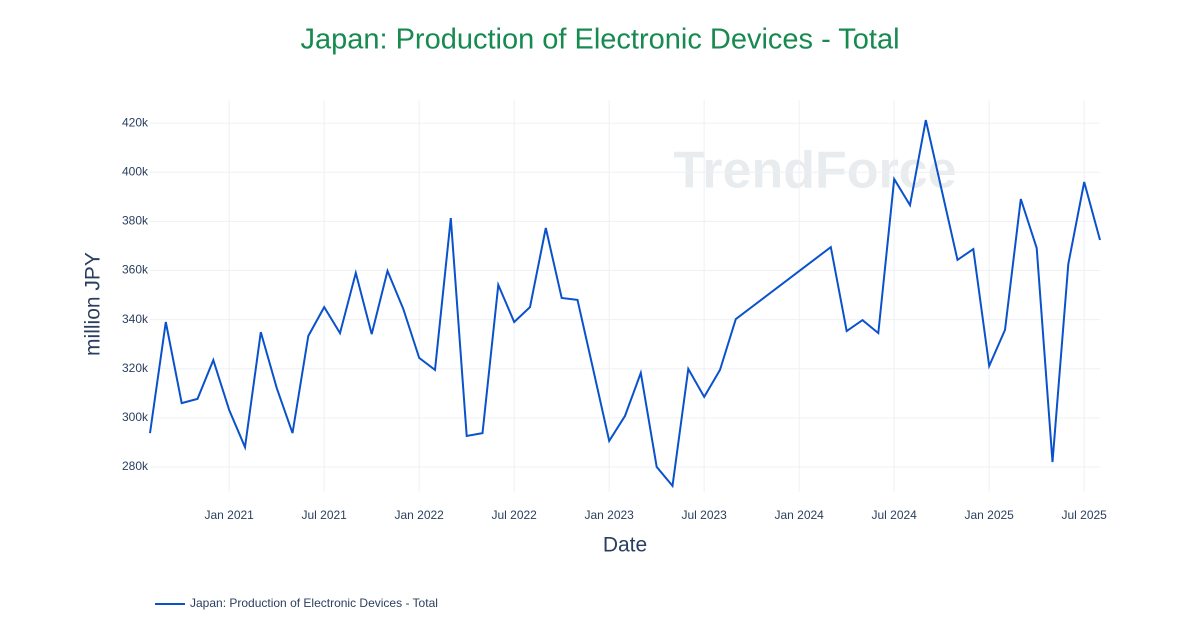  What do you see at coordinates (814, 171) in the screenshot?
I see `watermark: TrendForce` at bounding box center [814, 171].